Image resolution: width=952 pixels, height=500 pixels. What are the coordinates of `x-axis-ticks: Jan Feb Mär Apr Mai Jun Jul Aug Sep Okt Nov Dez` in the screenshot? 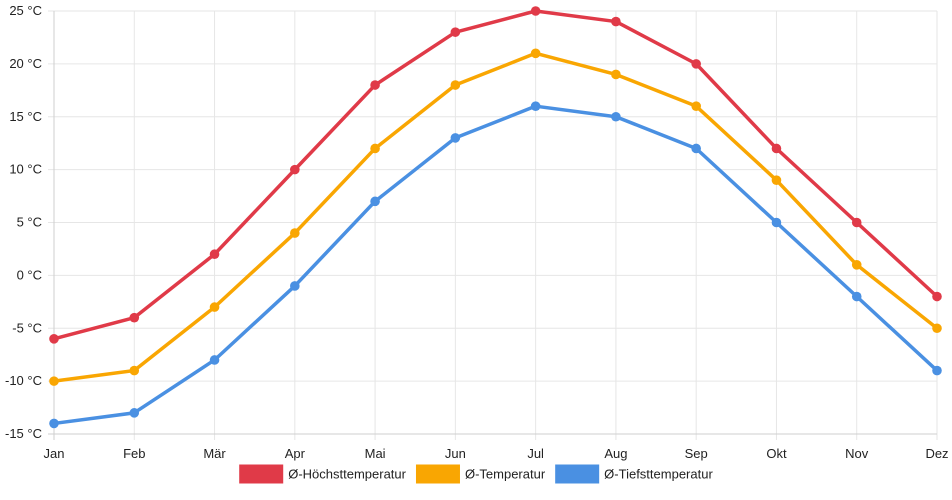 It's located at (496, 453).